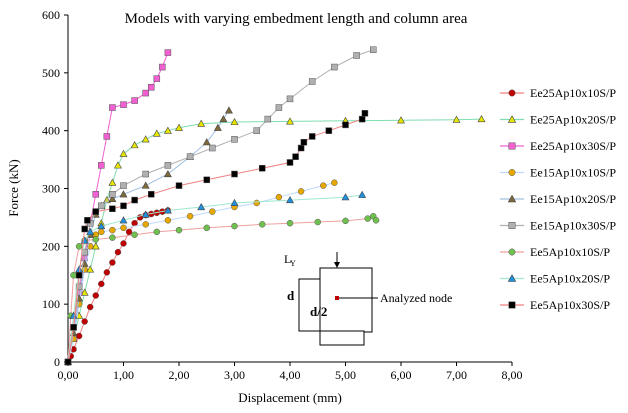  What do you see at coordinates (346, 300) in the screenshot?
I see `inset-block-front` at bounding box center [346, 300].